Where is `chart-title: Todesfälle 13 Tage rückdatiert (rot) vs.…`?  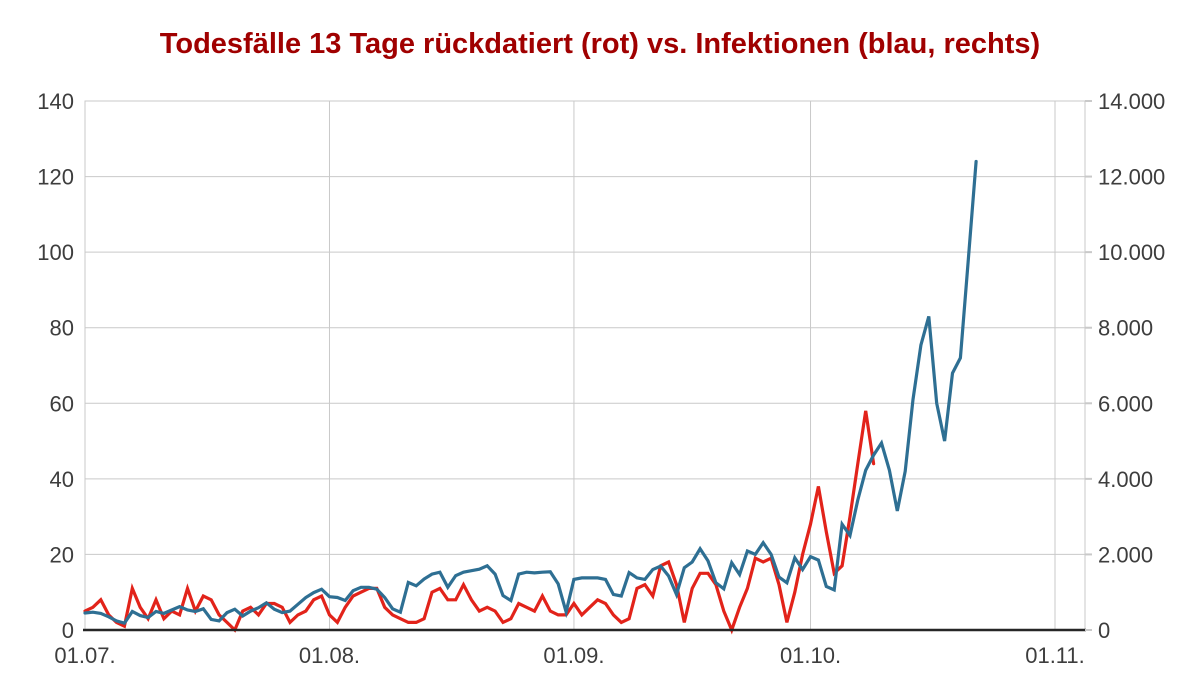
chart-title: Todesfälle 13 Tage rückdatiert (rot) vs.… is located at coordinates (600, 44).